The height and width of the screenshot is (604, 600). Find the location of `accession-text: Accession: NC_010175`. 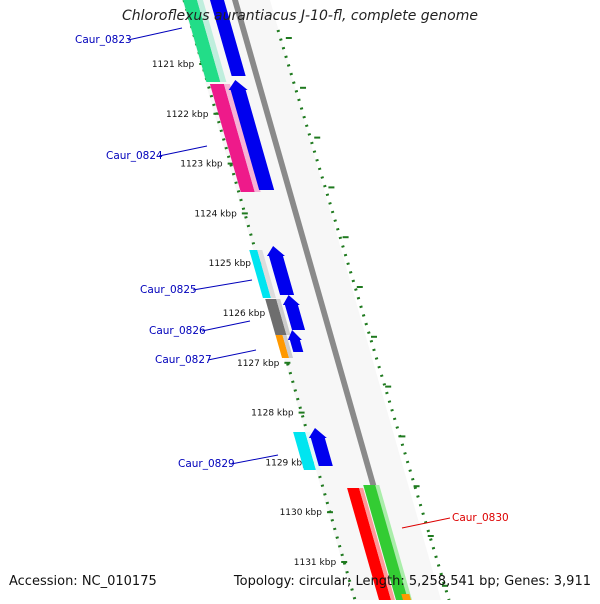

accession-text: Accession: NC_010175 is located at coordinates (83, 581).